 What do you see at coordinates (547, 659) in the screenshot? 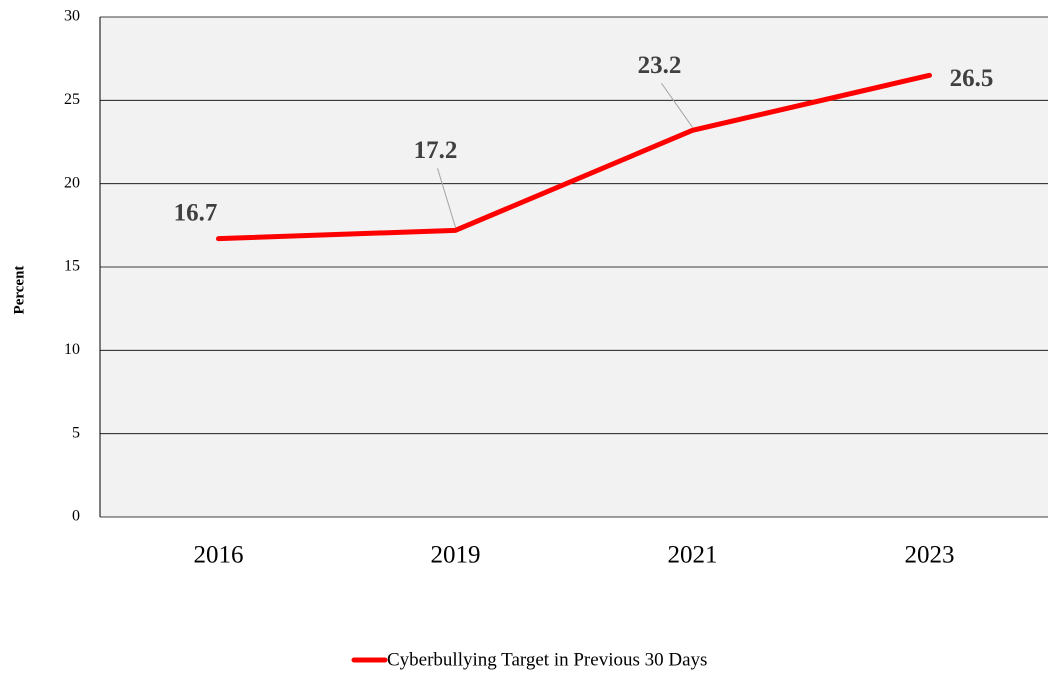
I see `legend-label: Cyberbullying Target in Previous 30 Days` at bounding box center [547, 659].